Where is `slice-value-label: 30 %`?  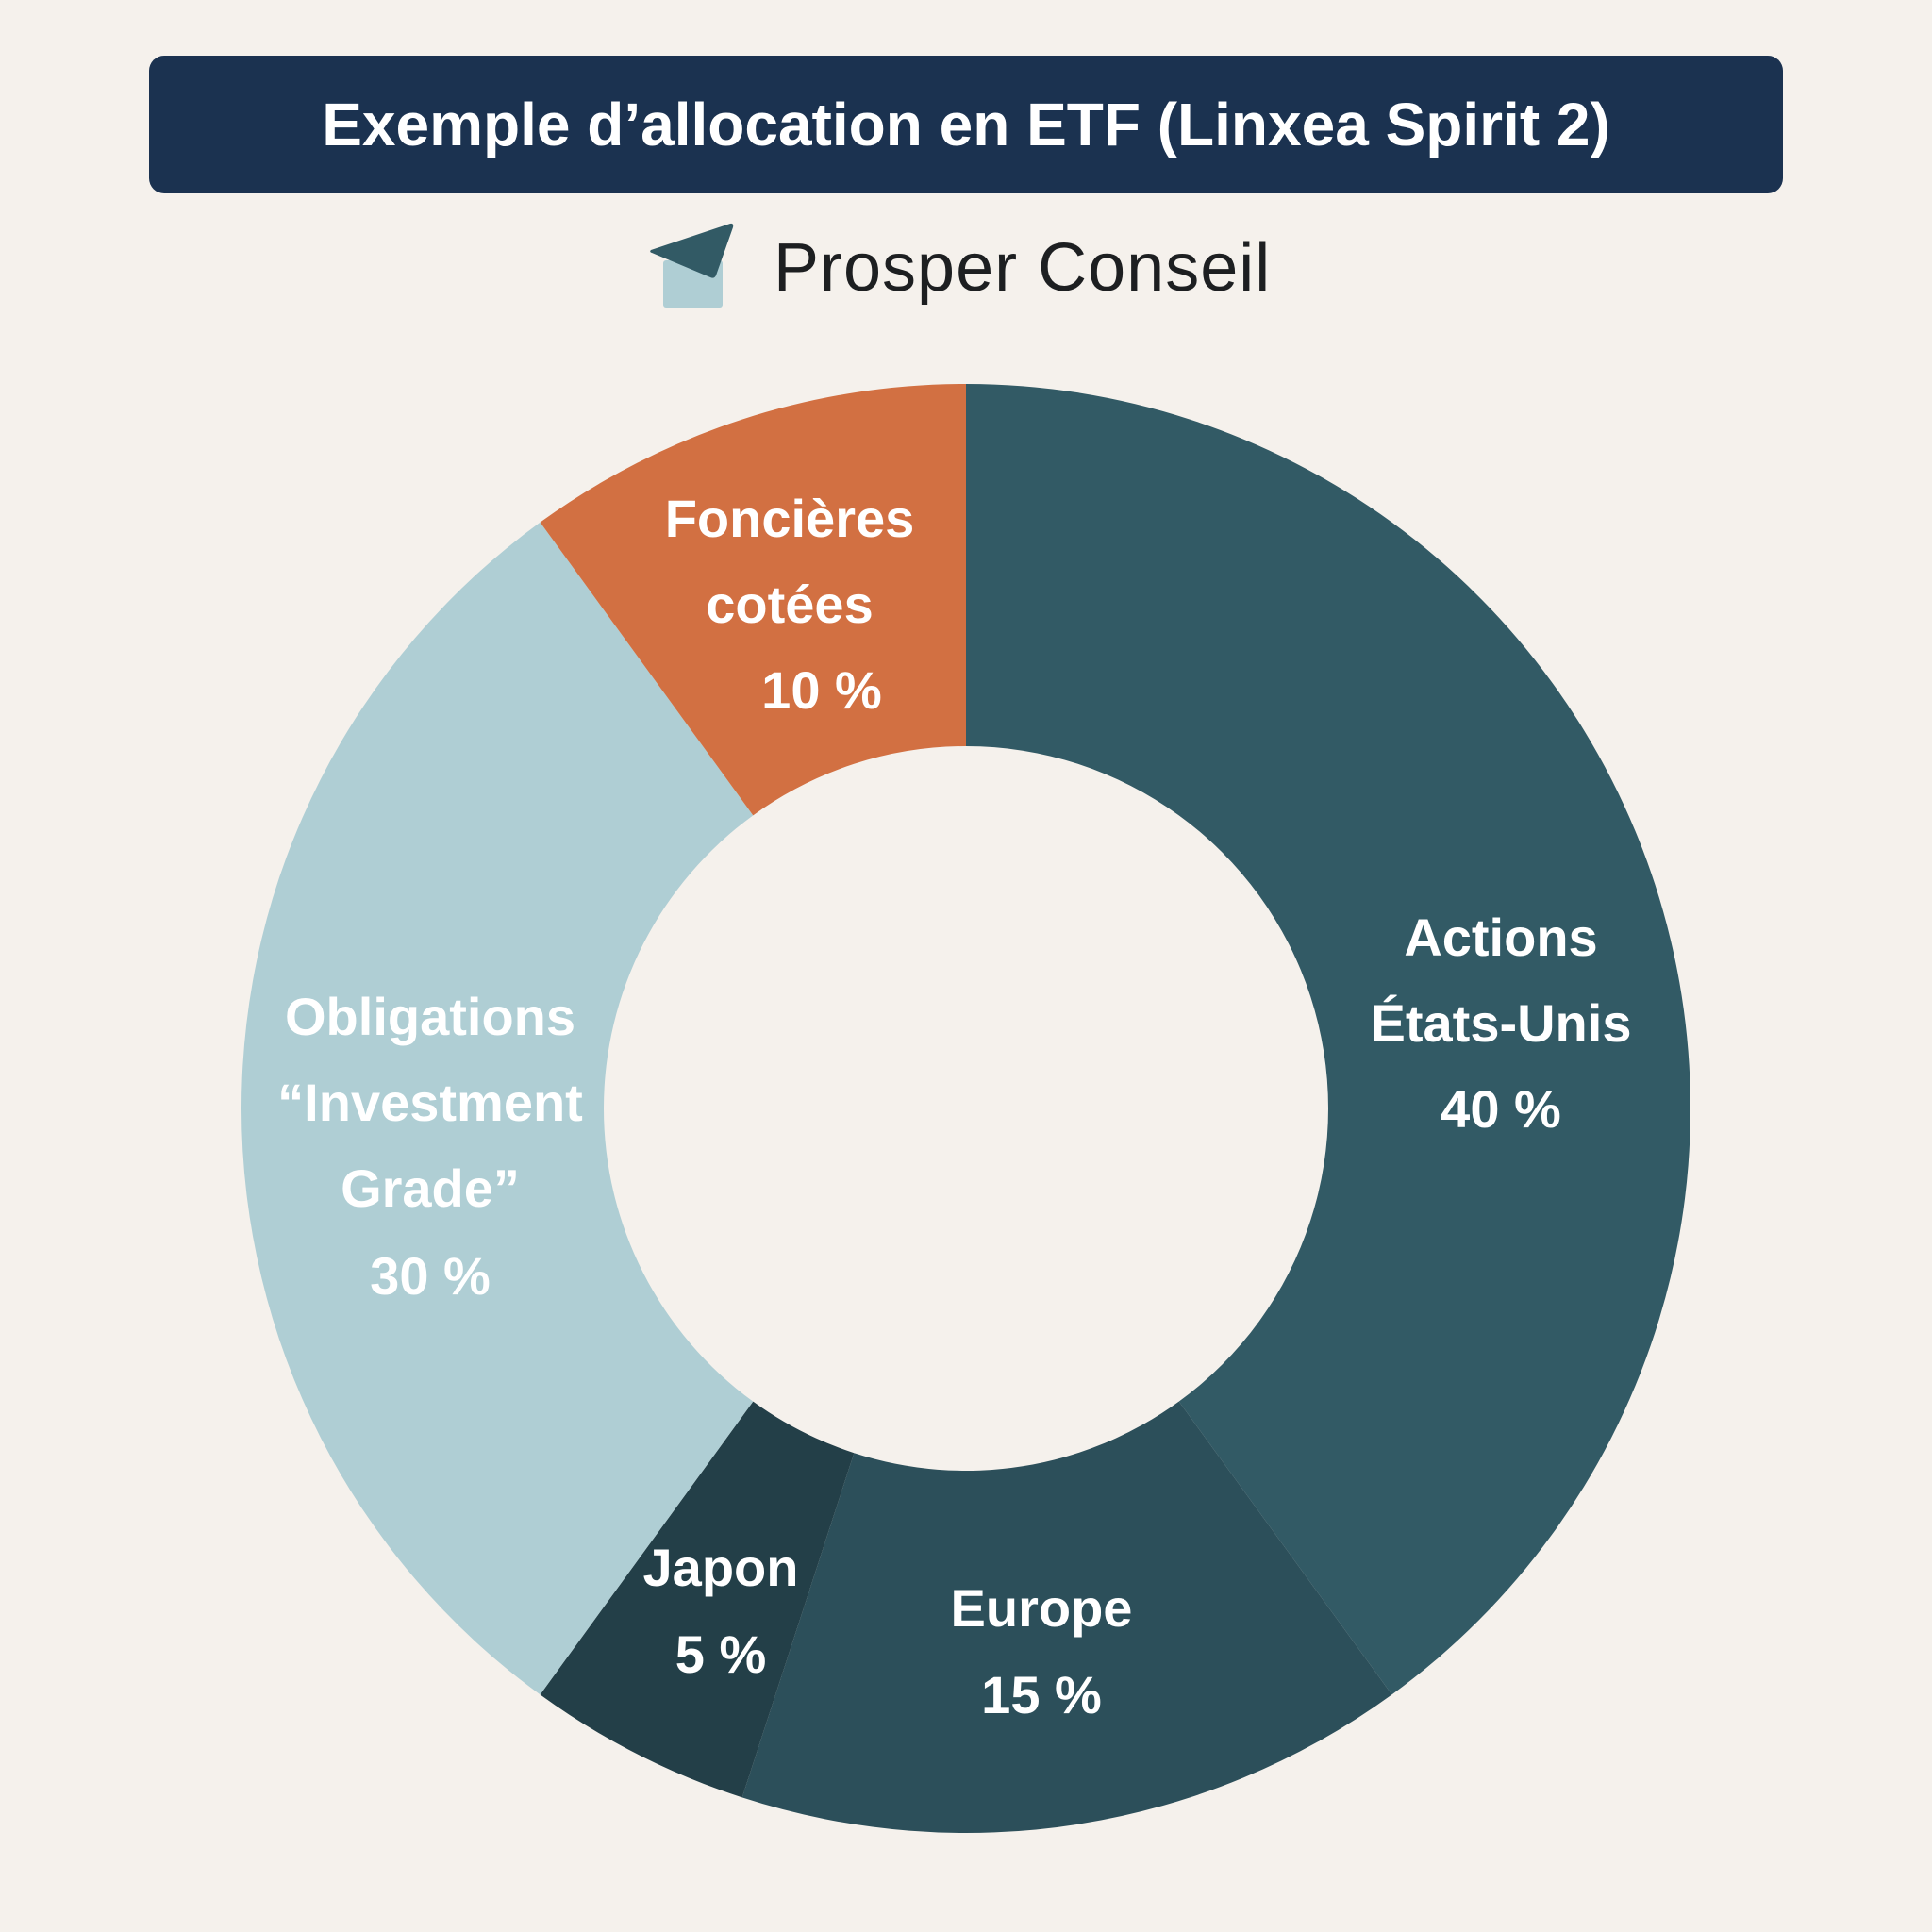 slice-value-label: 30 % is located at coordinates (431, 1276).